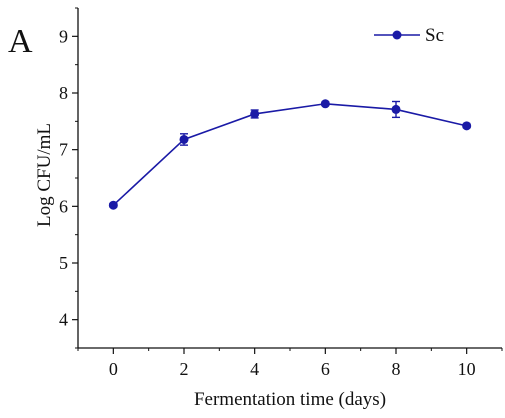 This screenshot has width=505, height=418. What do you see at coordinates (290, 399) in the screenshot?
I see `x-axis-title: Fermentation time (days)` at bounding box center [290, 399].